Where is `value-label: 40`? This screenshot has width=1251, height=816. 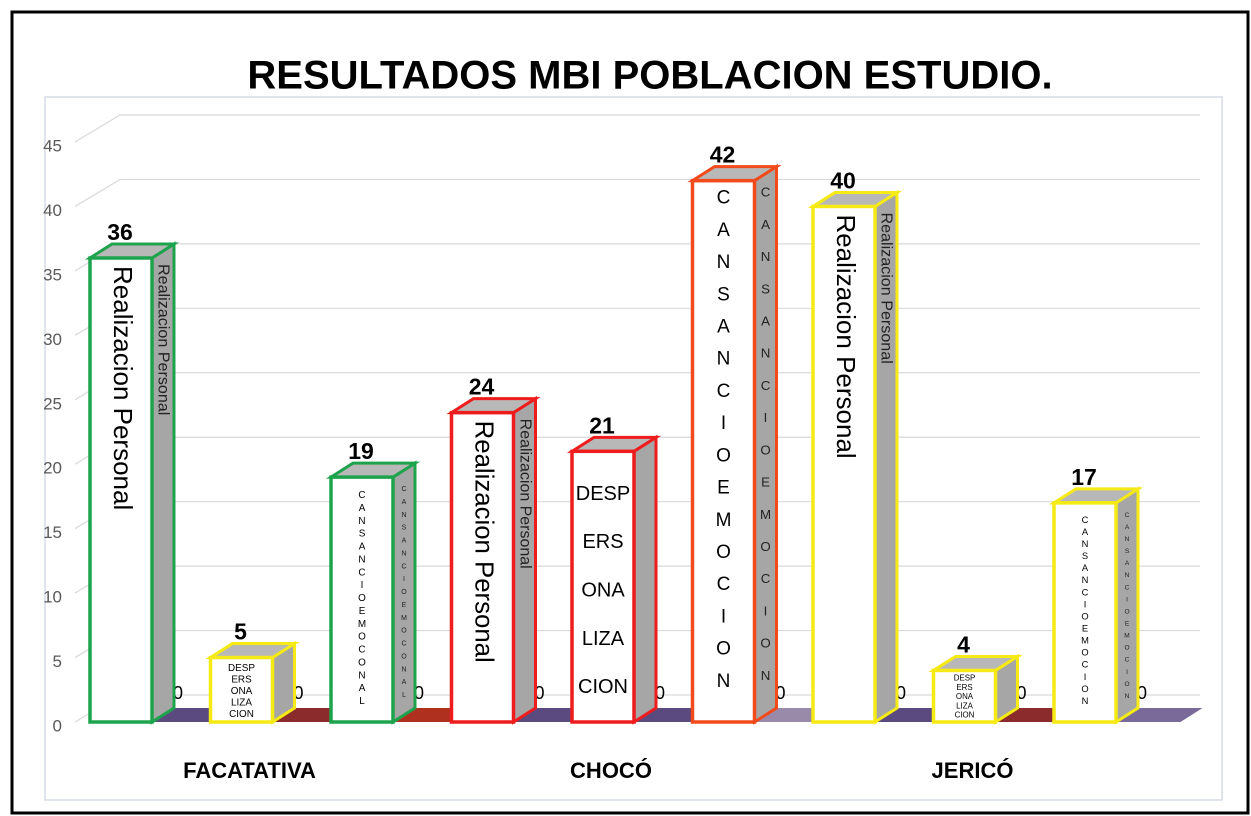 value-label: 40 is located at coordinates (843, 181).